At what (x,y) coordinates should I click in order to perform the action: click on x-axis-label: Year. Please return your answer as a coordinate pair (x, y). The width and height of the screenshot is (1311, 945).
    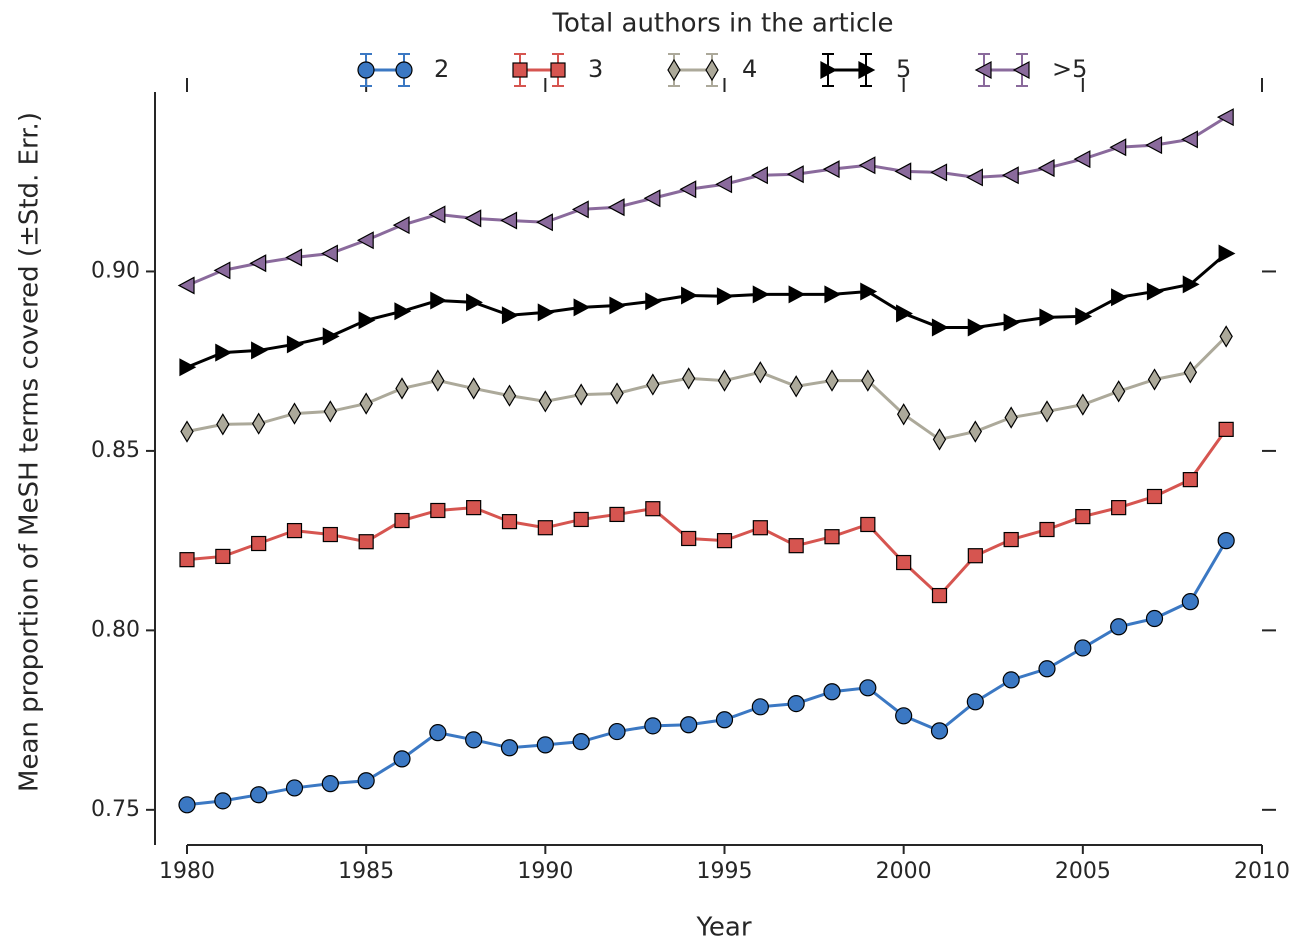
    Looking at the image, I should click on (723, 928).